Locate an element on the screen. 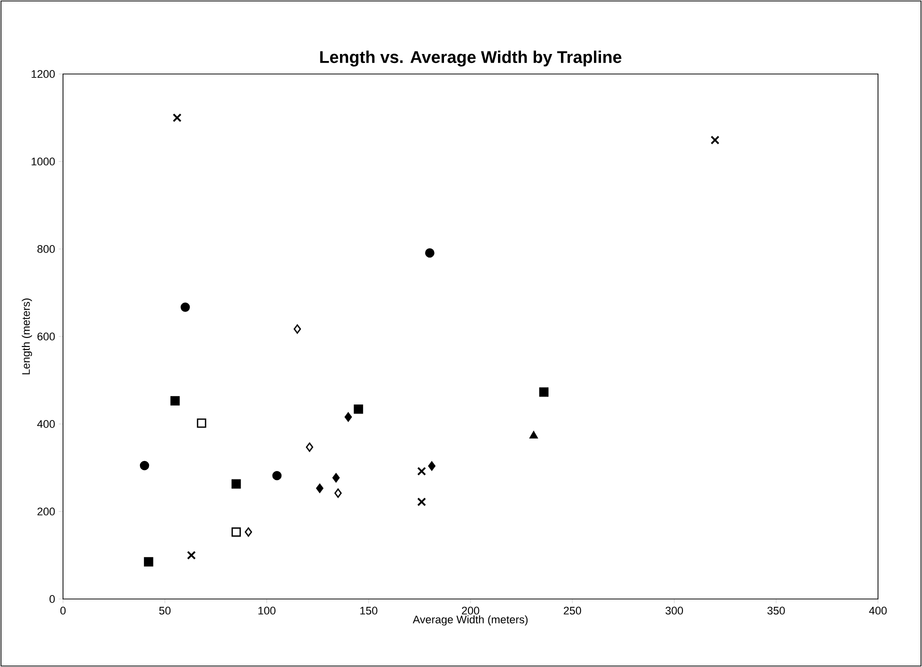  y-tick-label: 1200 is located at coordinates (43, 74).